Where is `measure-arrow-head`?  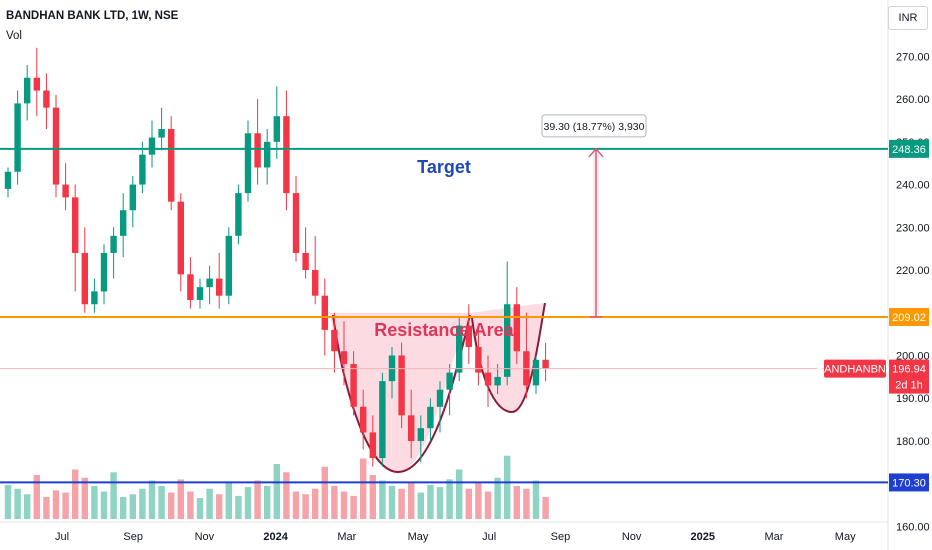
measure-arrow-head is located at coordinates (596, 152).